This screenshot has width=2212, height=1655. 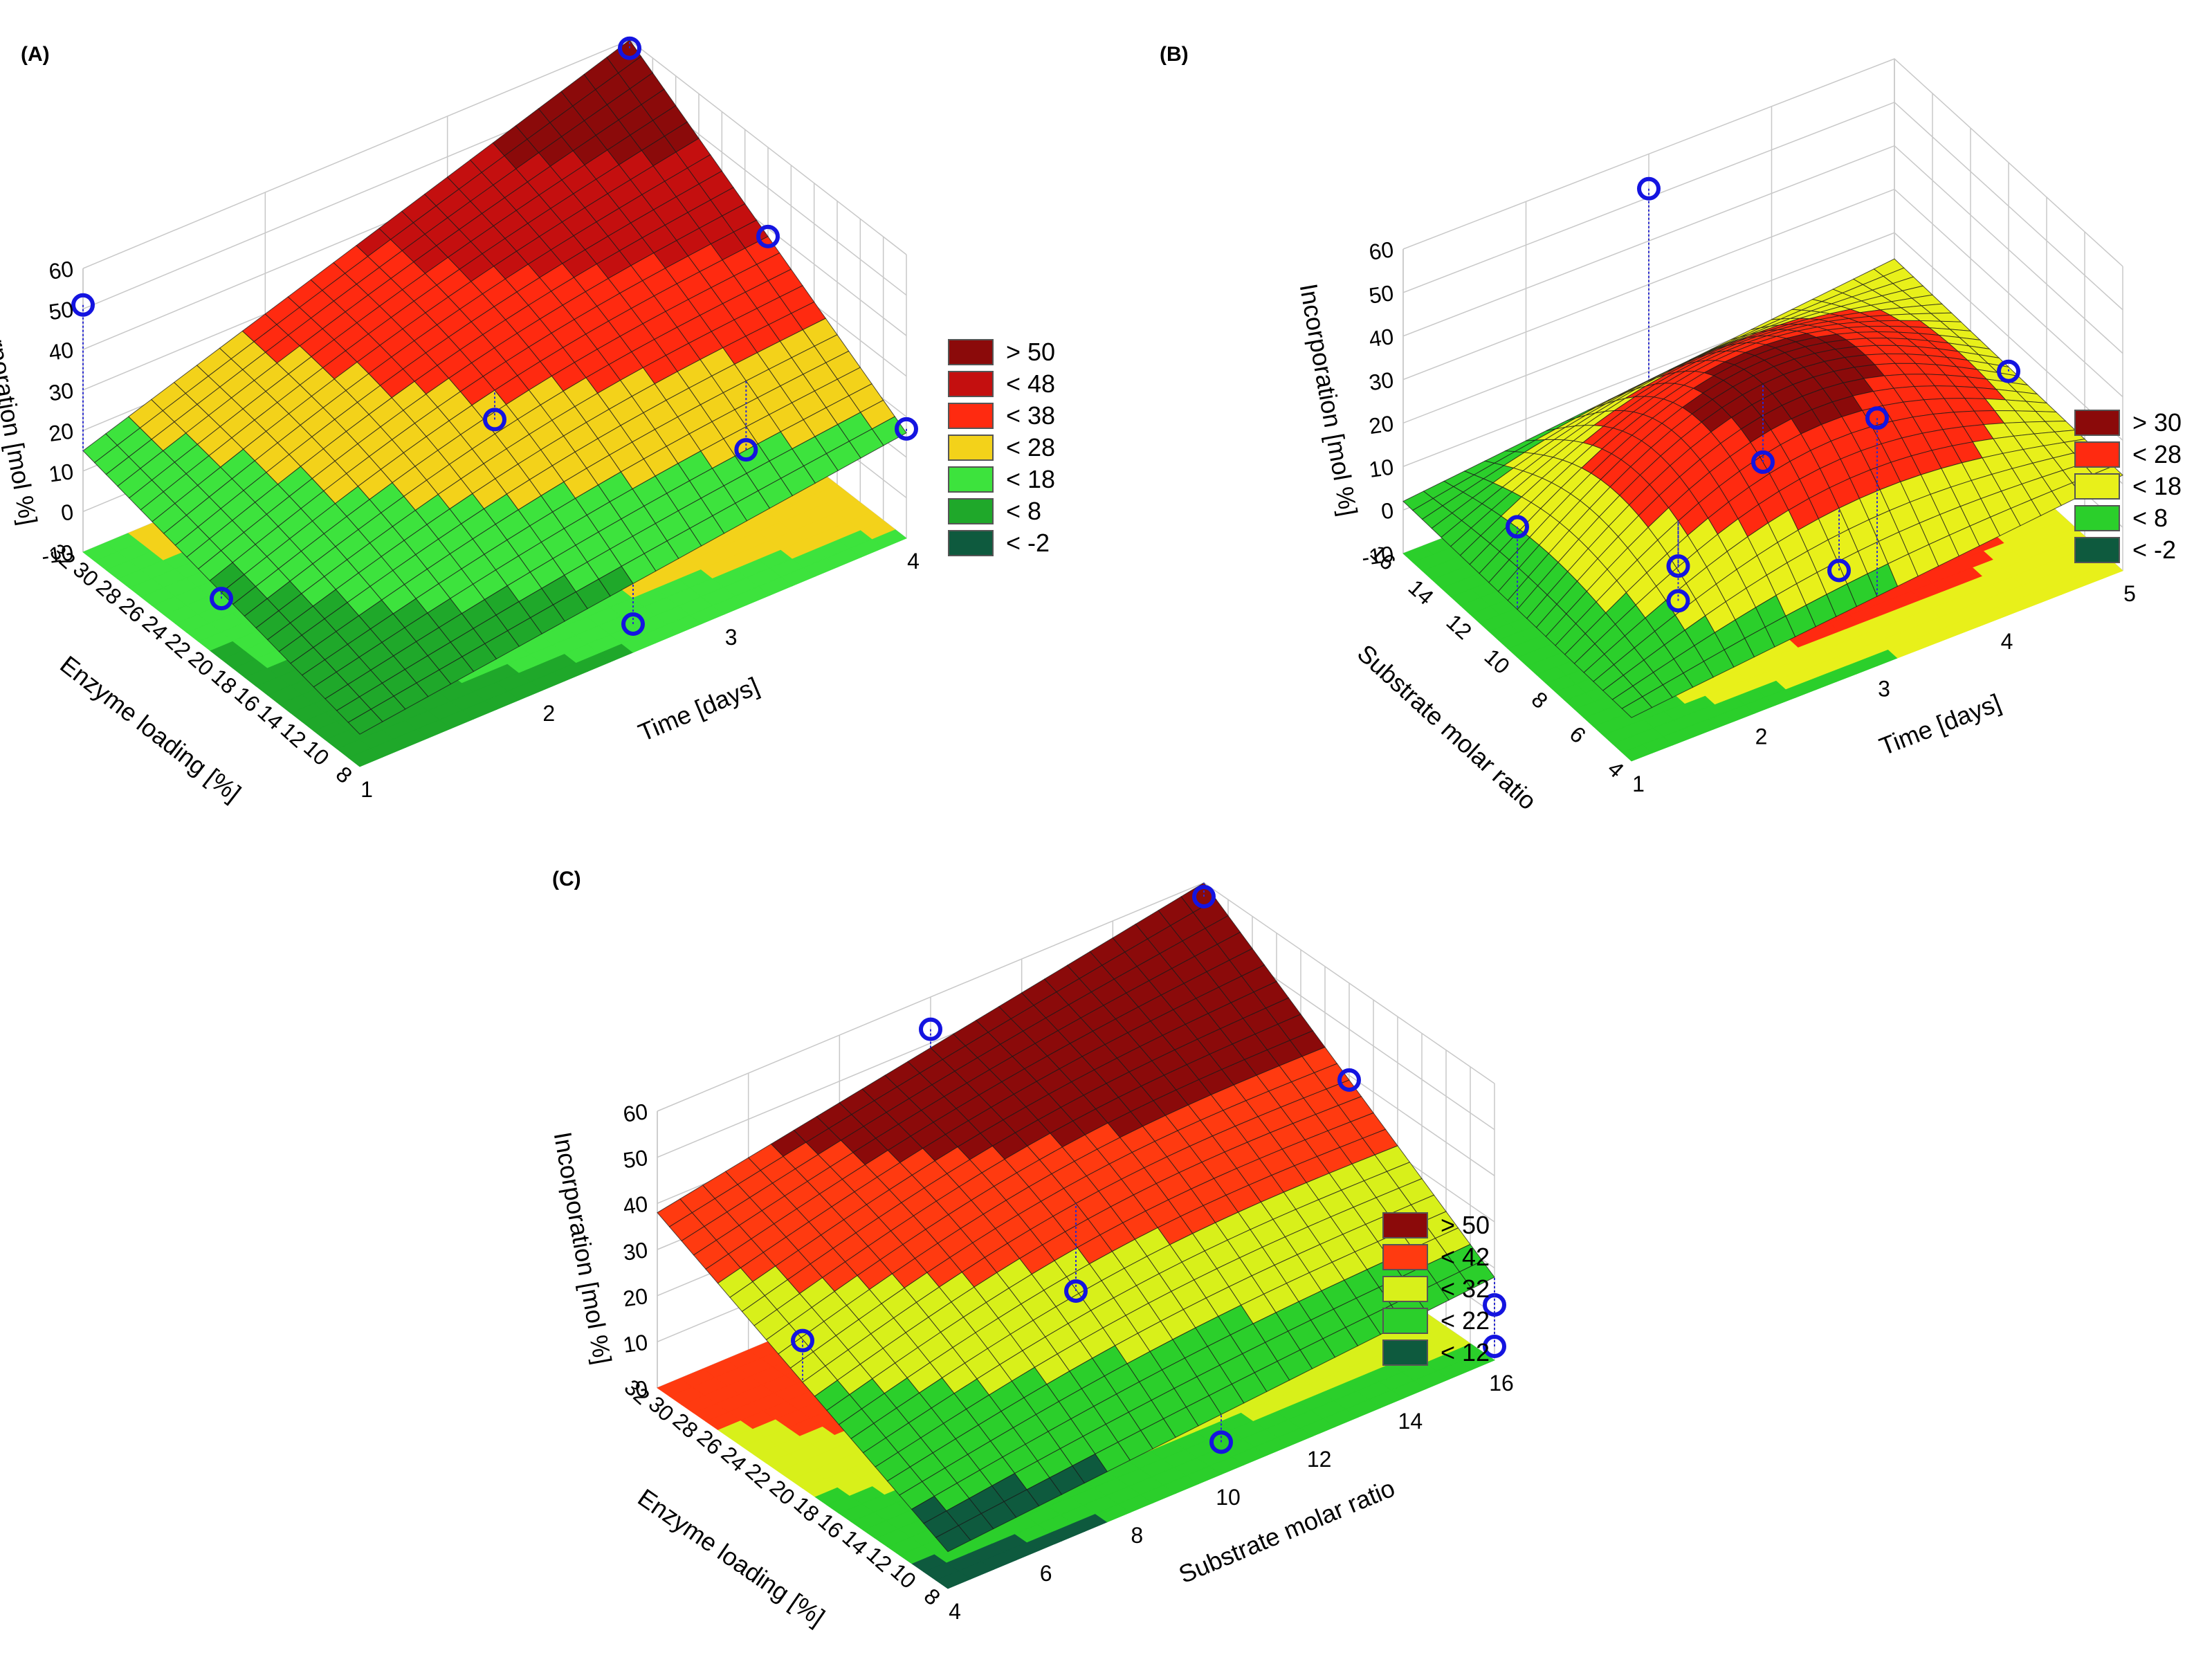 I want to click on legend-a-item: < 38, so click(x=1001, y=416).